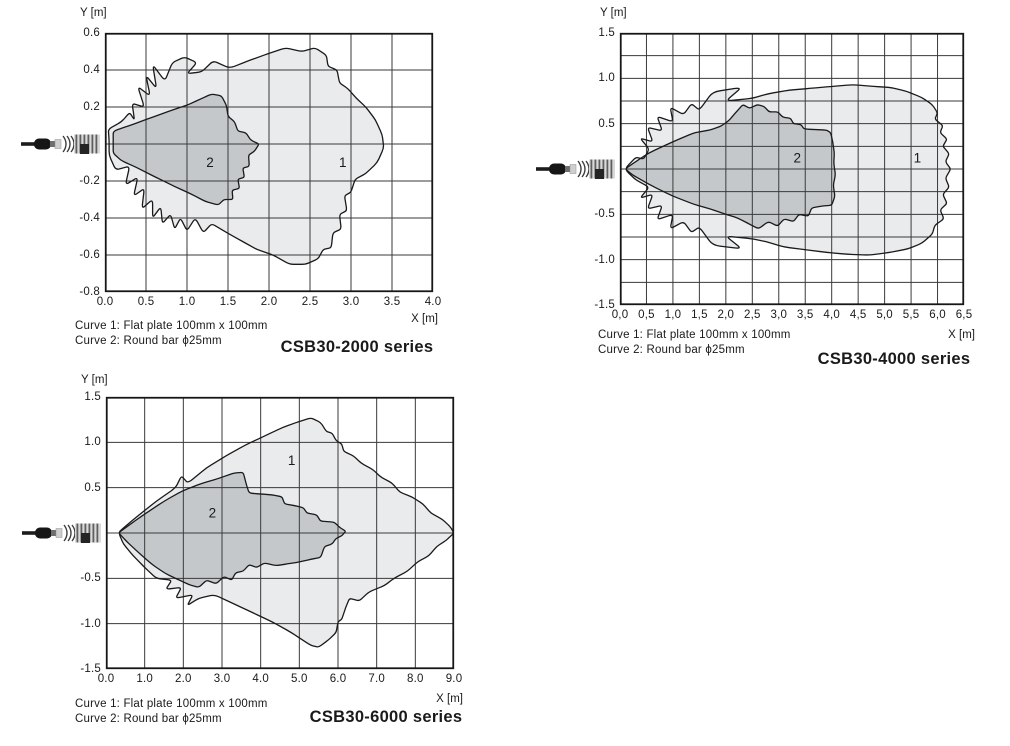 Image resolution: width=1010 pixels, height=746 pixels. I want to click on x-tick-label: 5.0, so click(299, 679).